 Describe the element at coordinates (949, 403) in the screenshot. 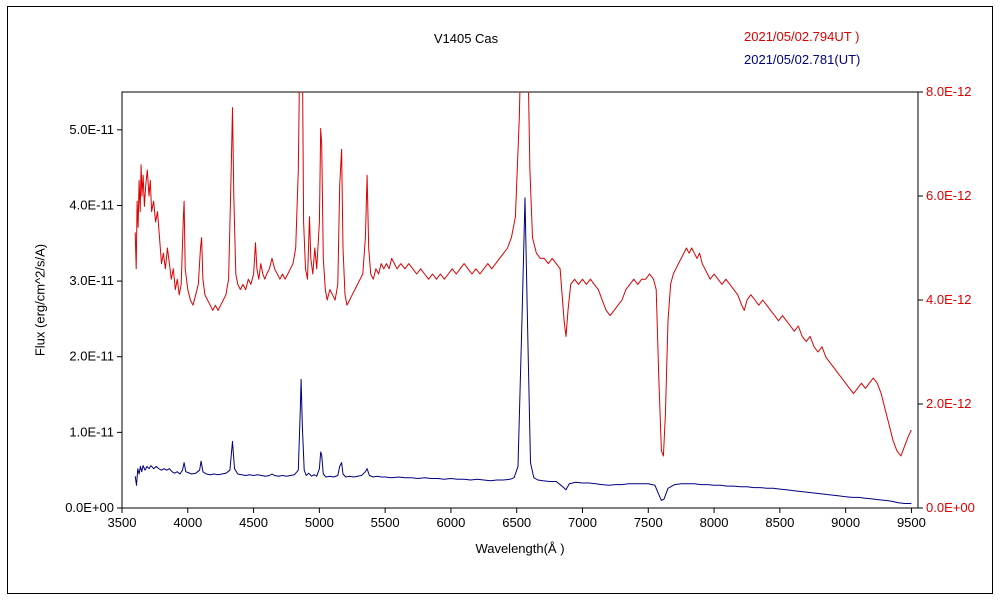

I see `right-y-tick-label: 2.0E-12` at that location.